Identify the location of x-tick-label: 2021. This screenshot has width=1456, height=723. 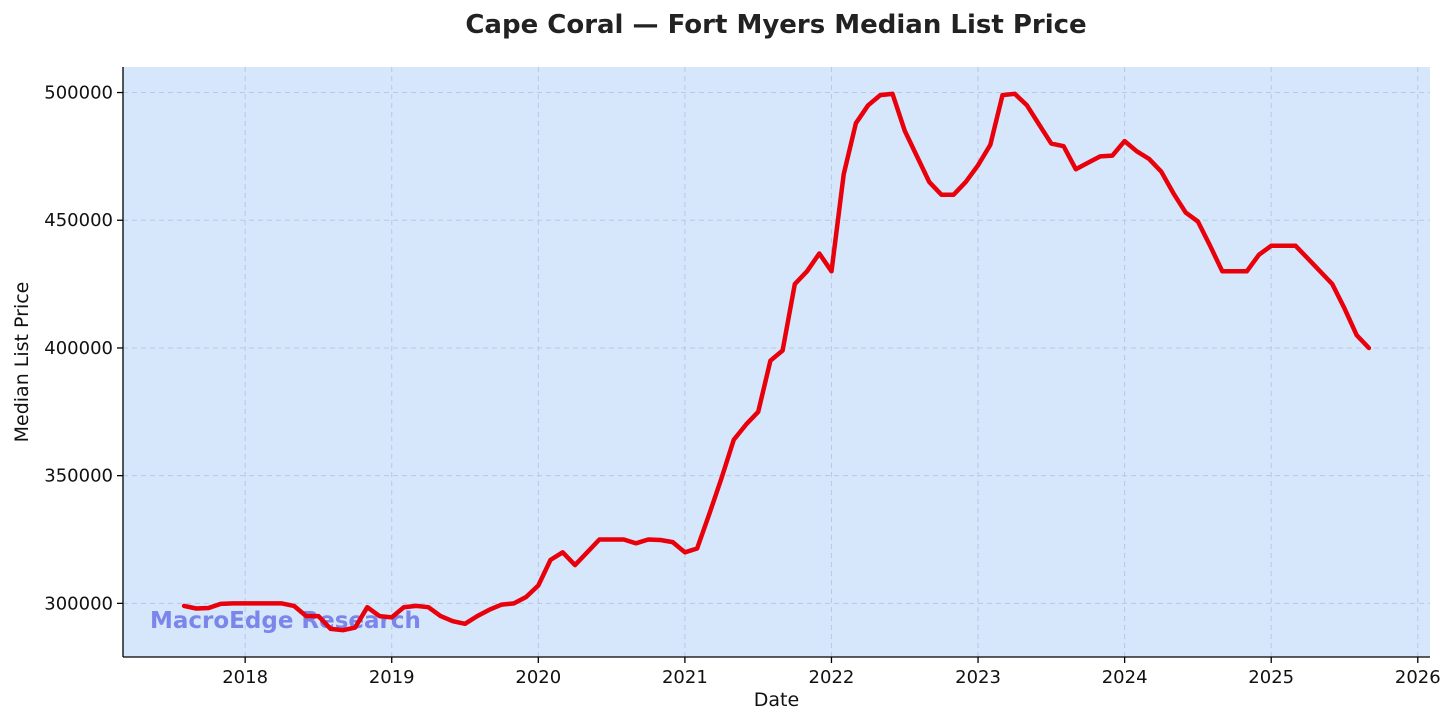
(685, 677).